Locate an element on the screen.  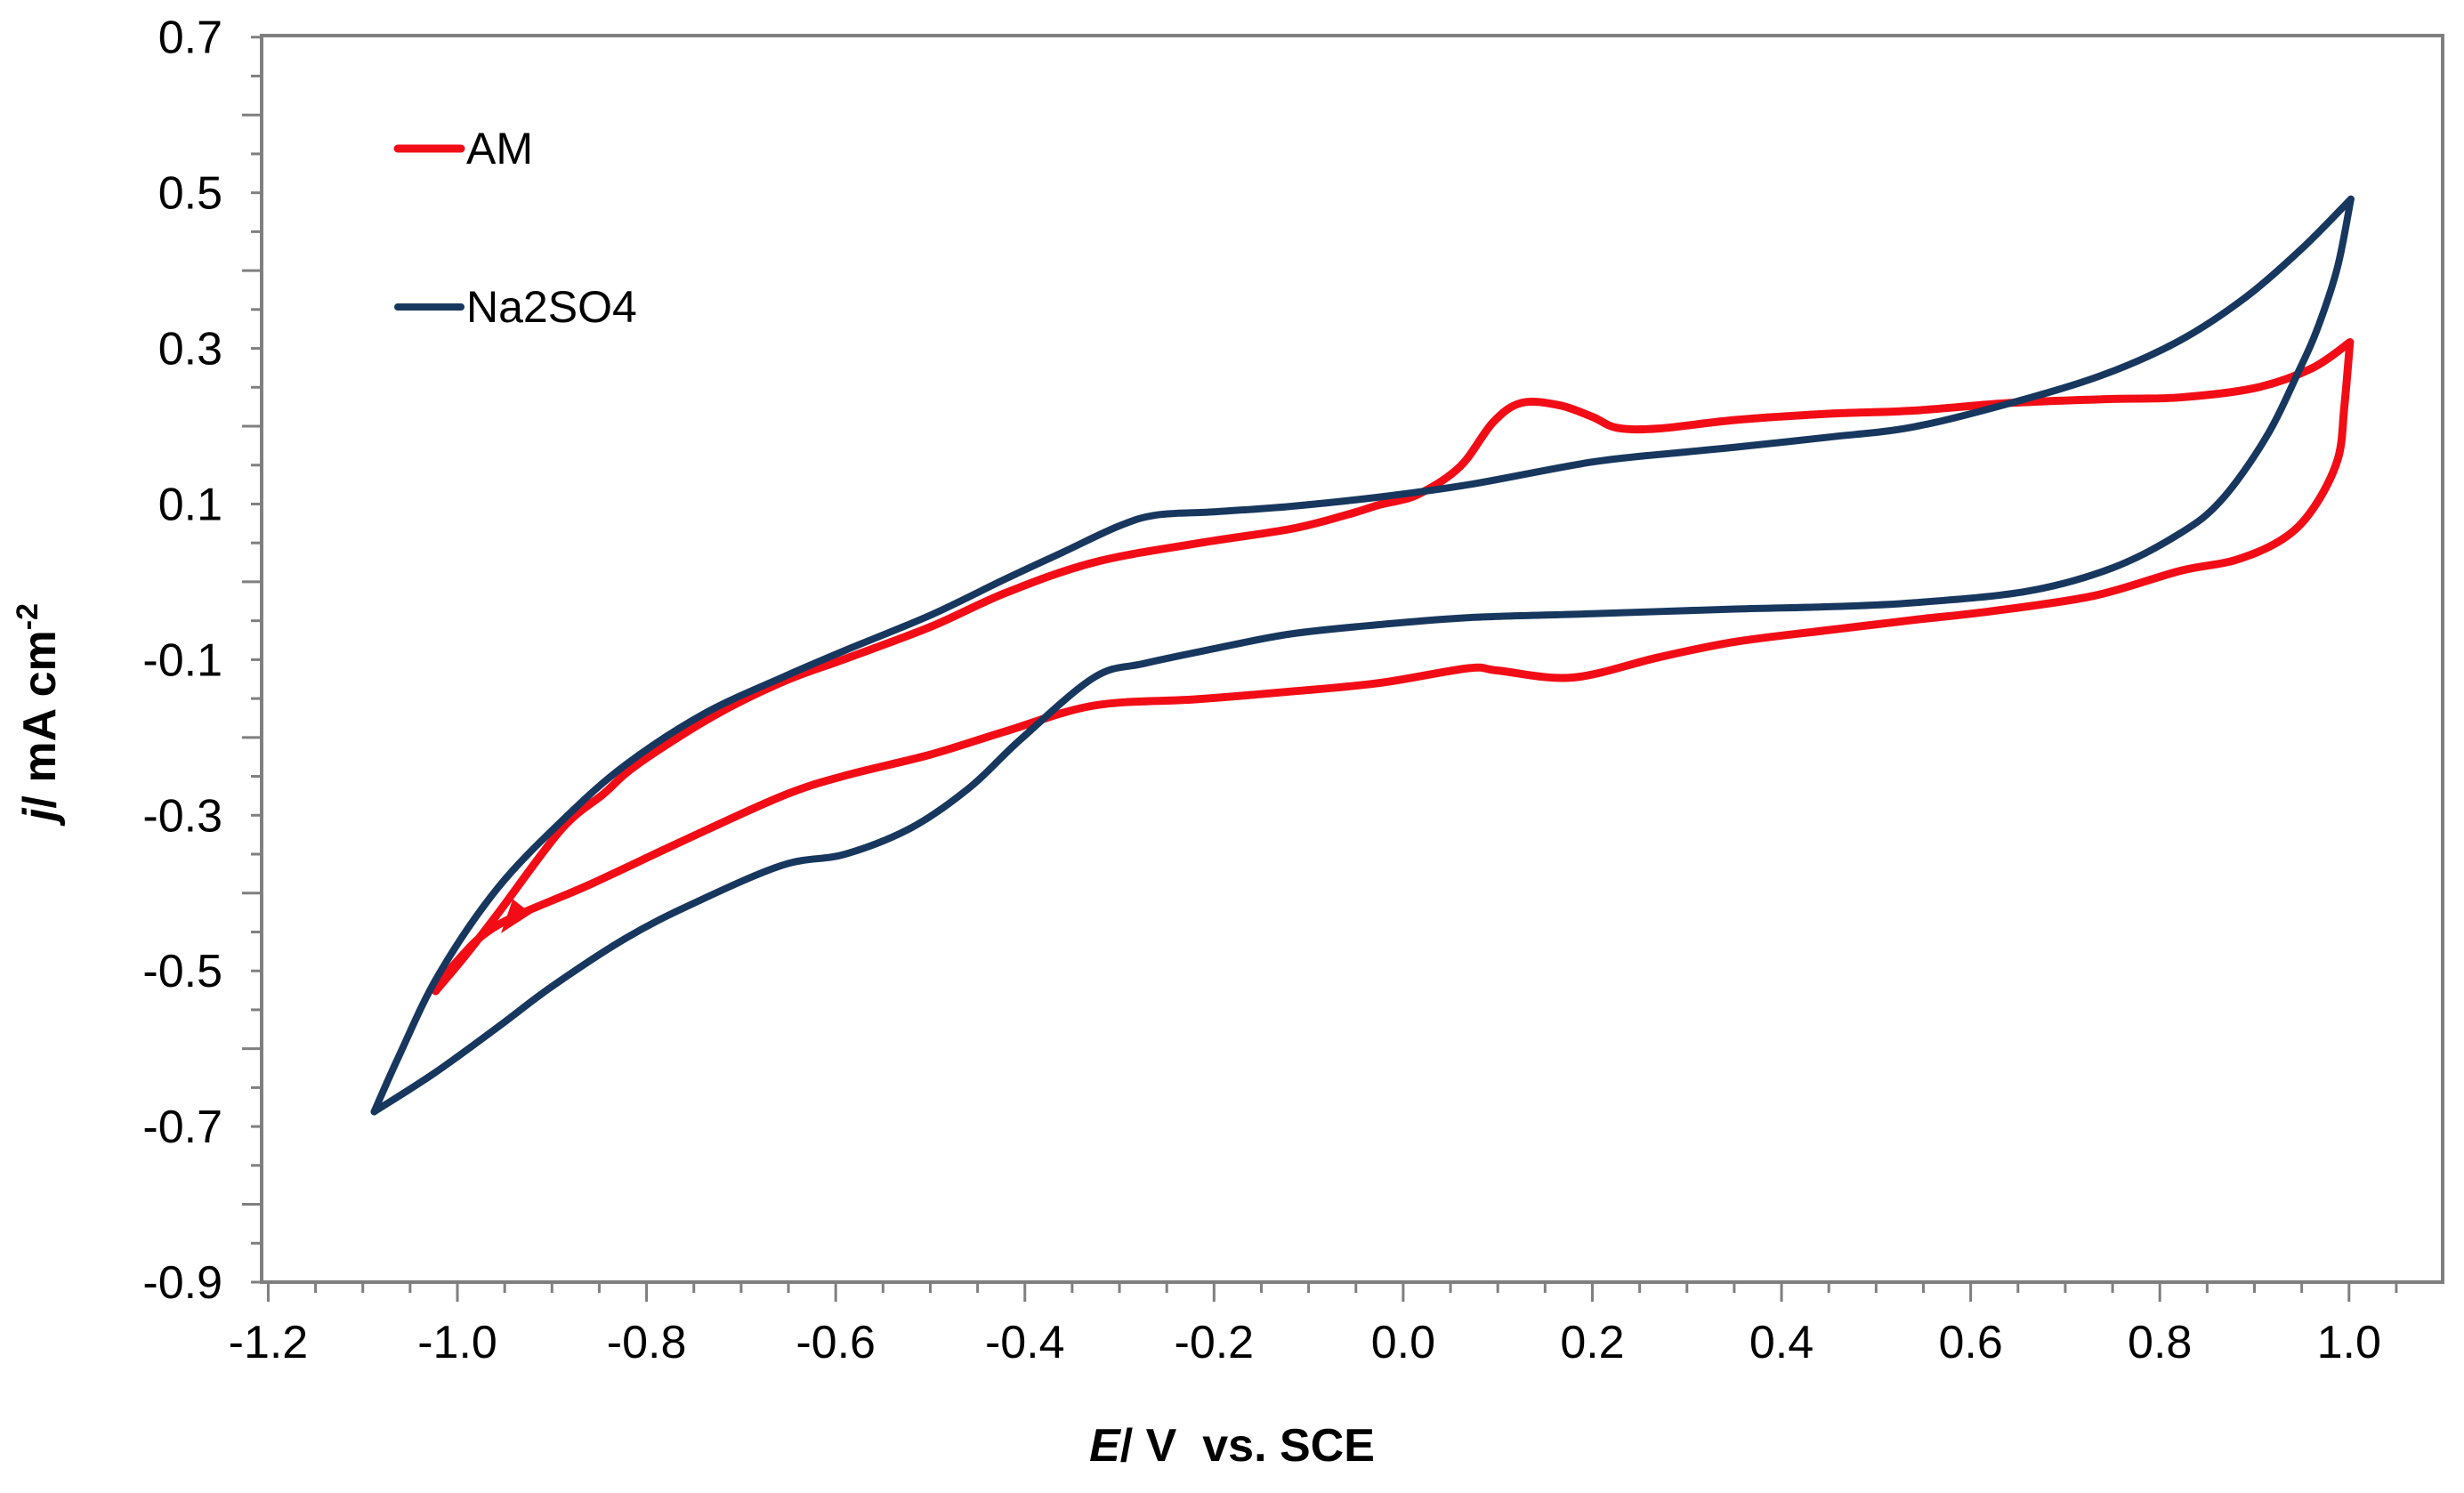
y-axis: 0.7 0.5 0.3 0.1 -0.1 -0.3 -0.5 -0.7 -0.9 is located at coordinates (202, 660).